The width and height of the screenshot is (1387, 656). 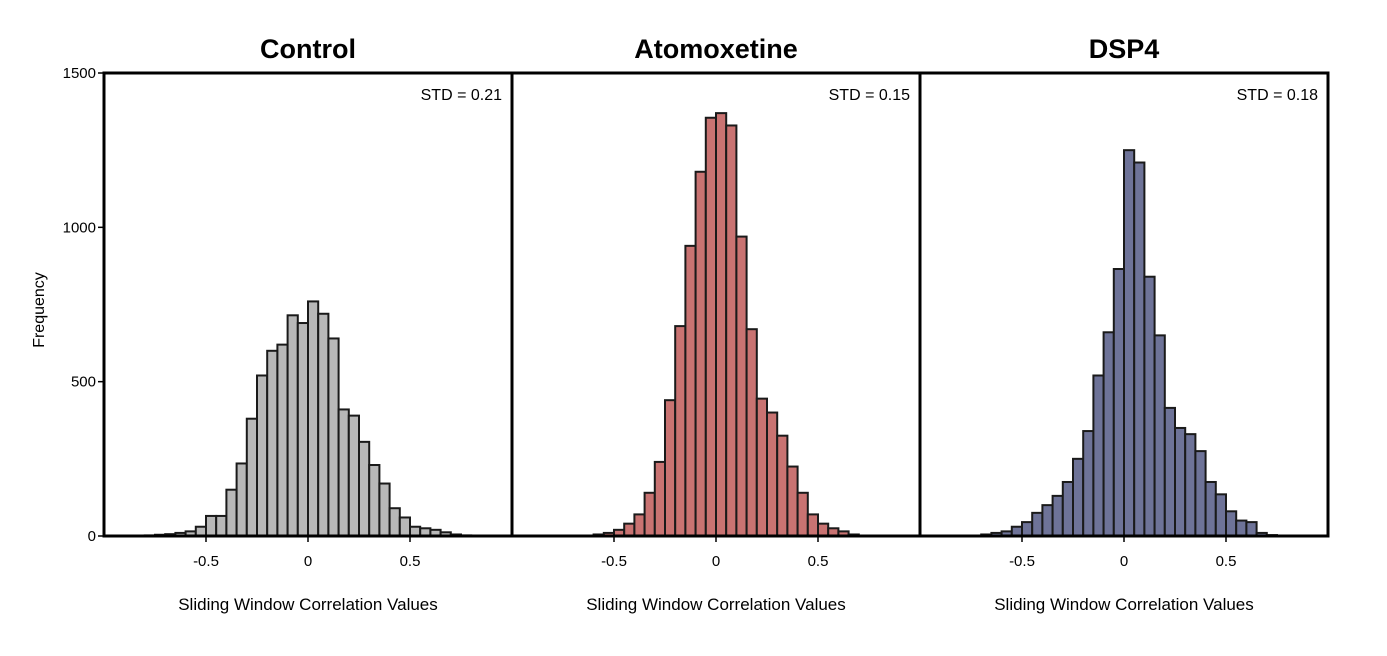 What do you see at coordinates (83, 382) in the screenshot?
I see `y-tick-label: 500` at bounding box center [83, 382].